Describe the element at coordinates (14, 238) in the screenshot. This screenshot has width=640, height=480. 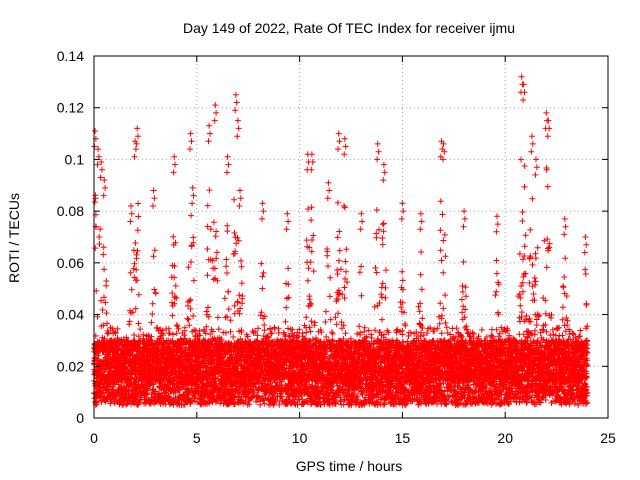
I see `y-axis-label: ROTI / TECUs` at that location.